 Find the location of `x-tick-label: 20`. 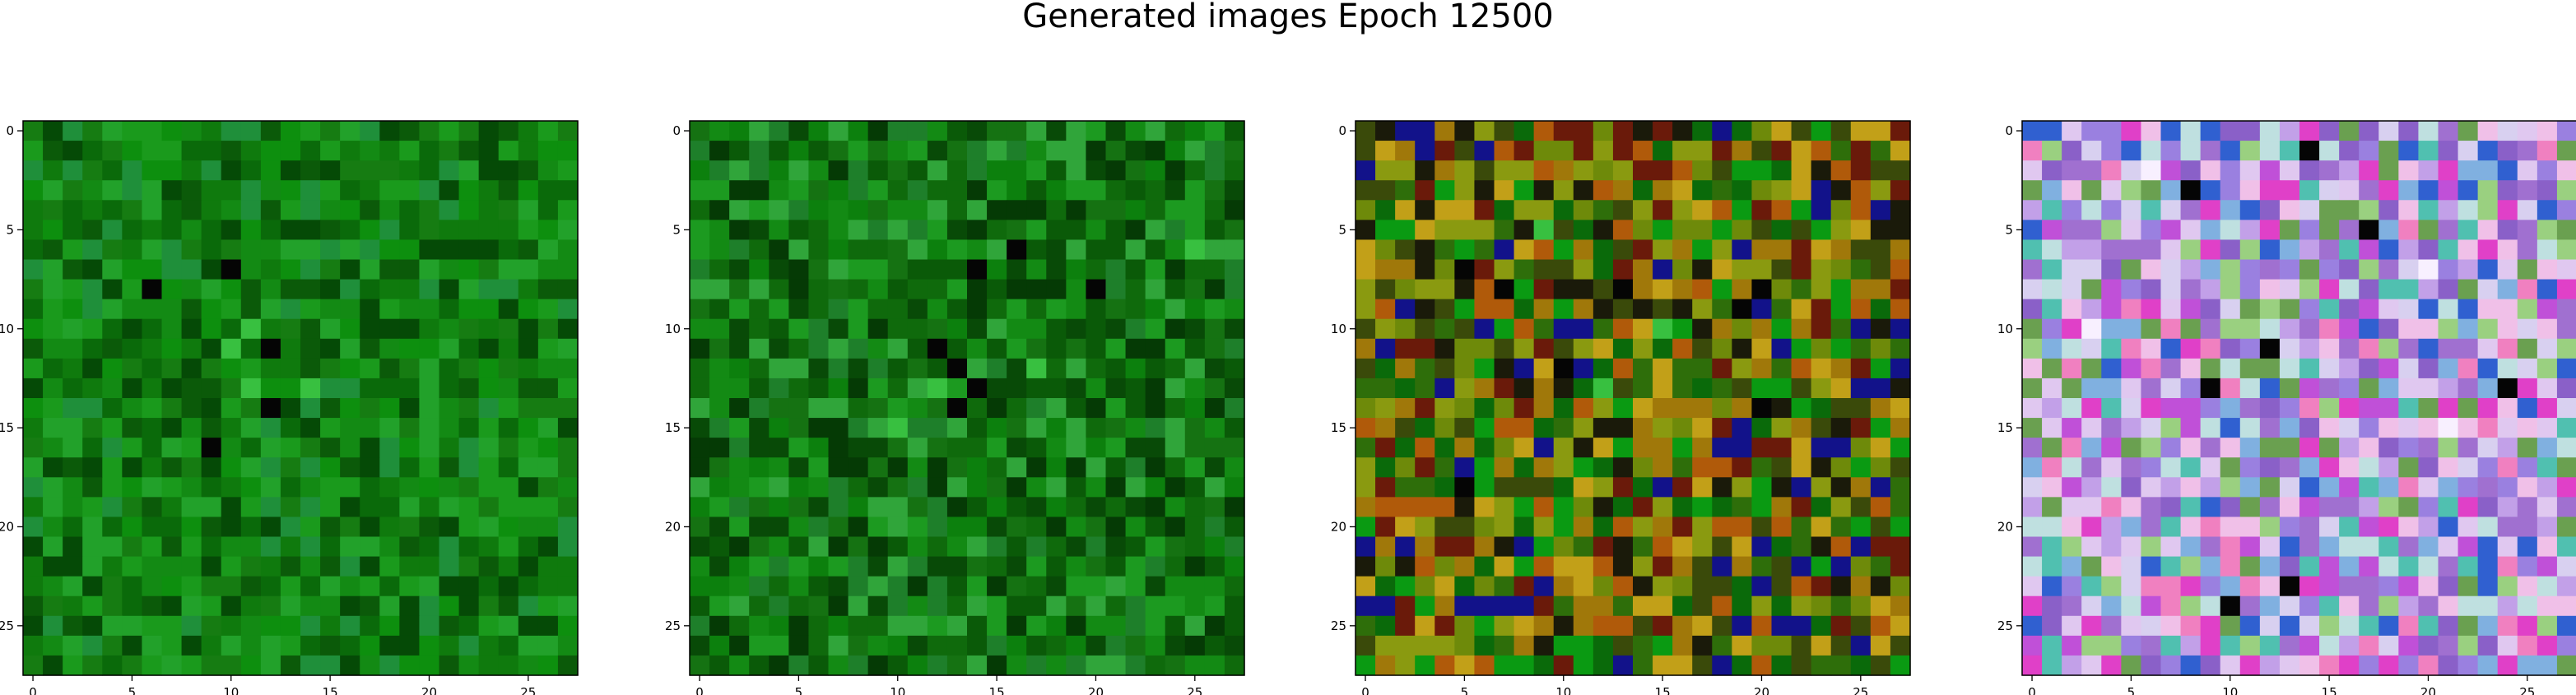

x-tick-label: 20 is located at coordinates (429, 690).